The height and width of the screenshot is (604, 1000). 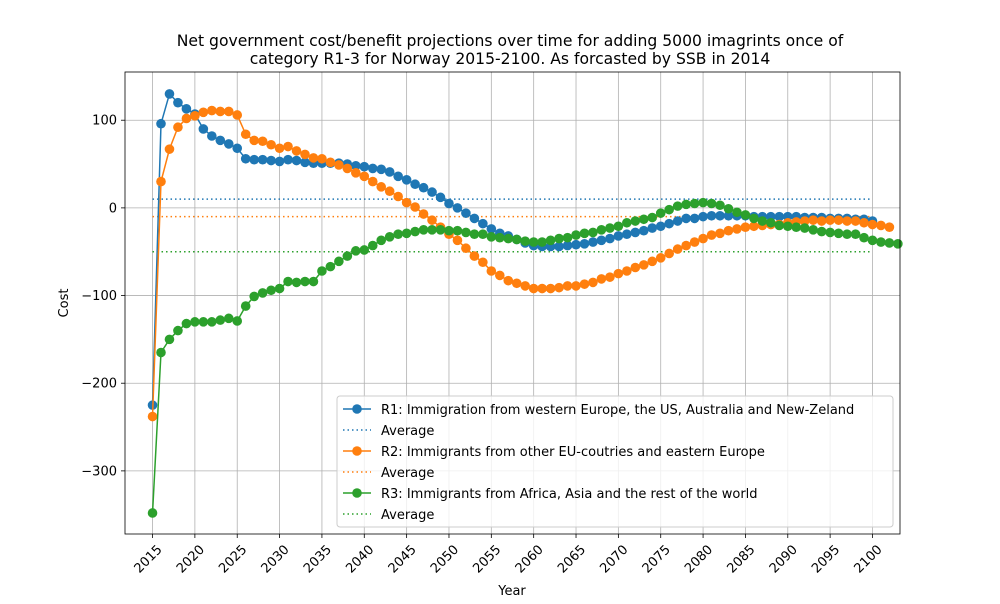 What do you see at coordinates (360, 559) in the screenshot?
I see `x-tick-label: 2040` at bounding box center [360, 559].